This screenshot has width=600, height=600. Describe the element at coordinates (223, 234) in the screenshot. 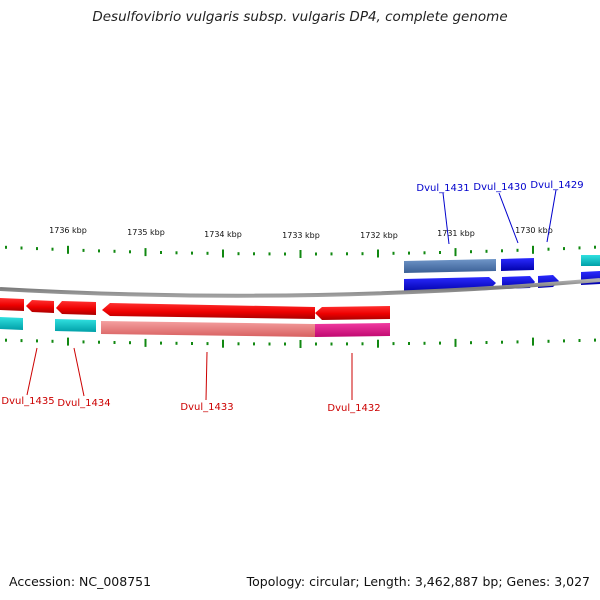

I see `scale-label-1734: 1734 kbp` at that location.